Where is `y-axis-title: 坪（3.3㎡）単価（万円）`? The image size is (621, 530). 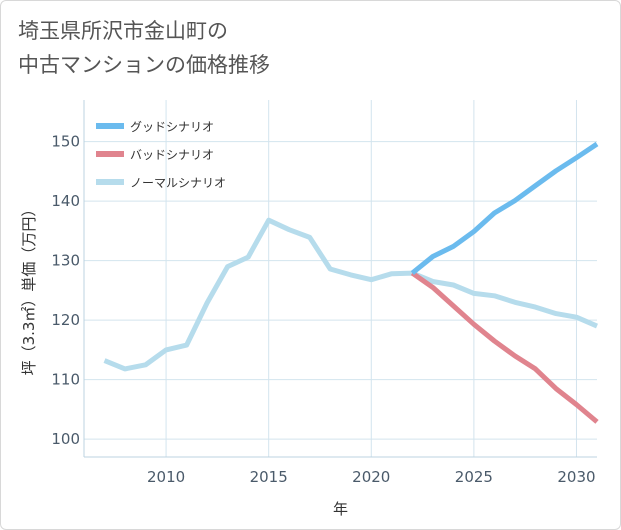
y-axis-title: 坪（3.3㎡）単価（万円） is located at coordinates (29, 289).